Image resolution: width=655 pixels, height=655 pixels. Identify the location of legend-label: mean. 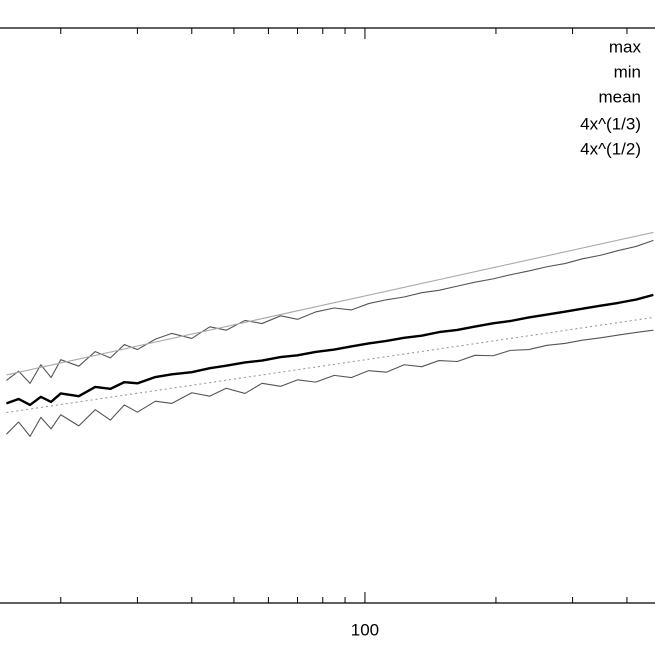
(619, 96).